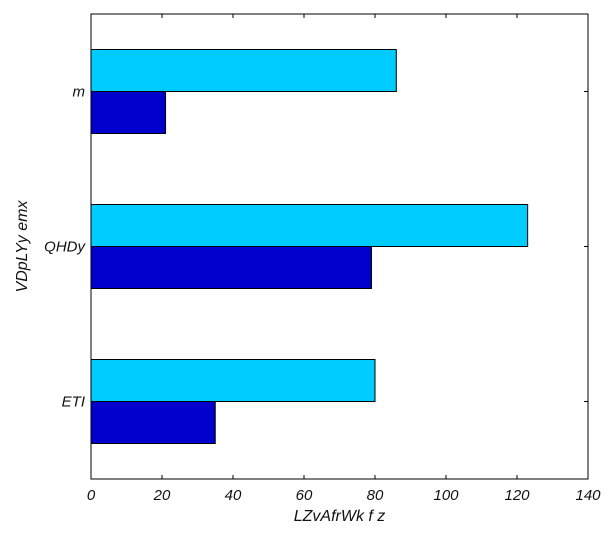  Describe the element at coordinates (588, 495) in the screenshot. I see `x-tick-label-140: 140` at that location.